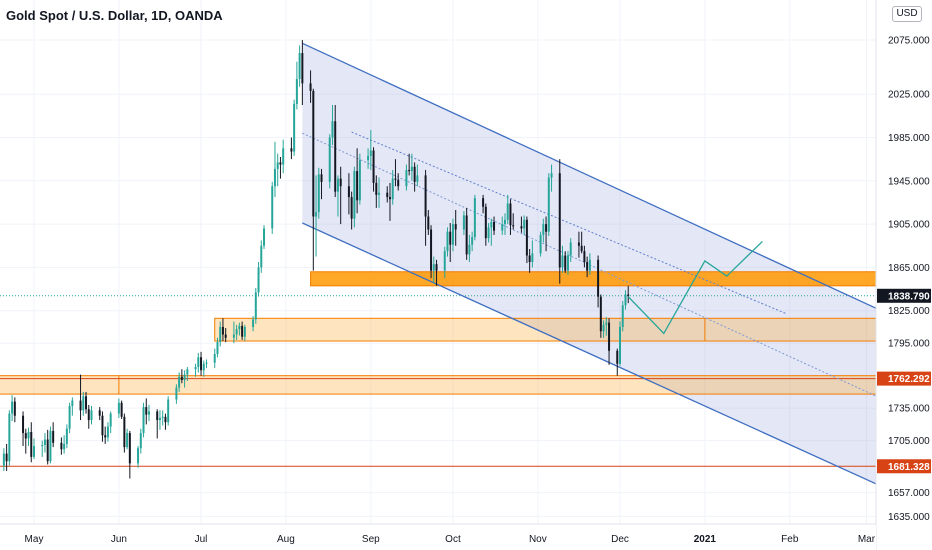 This screenshot has height=550, width=932. Describe the element at coordinates (453, 539) in the screenshot. I see `x-tick-label: Oct` at that location.